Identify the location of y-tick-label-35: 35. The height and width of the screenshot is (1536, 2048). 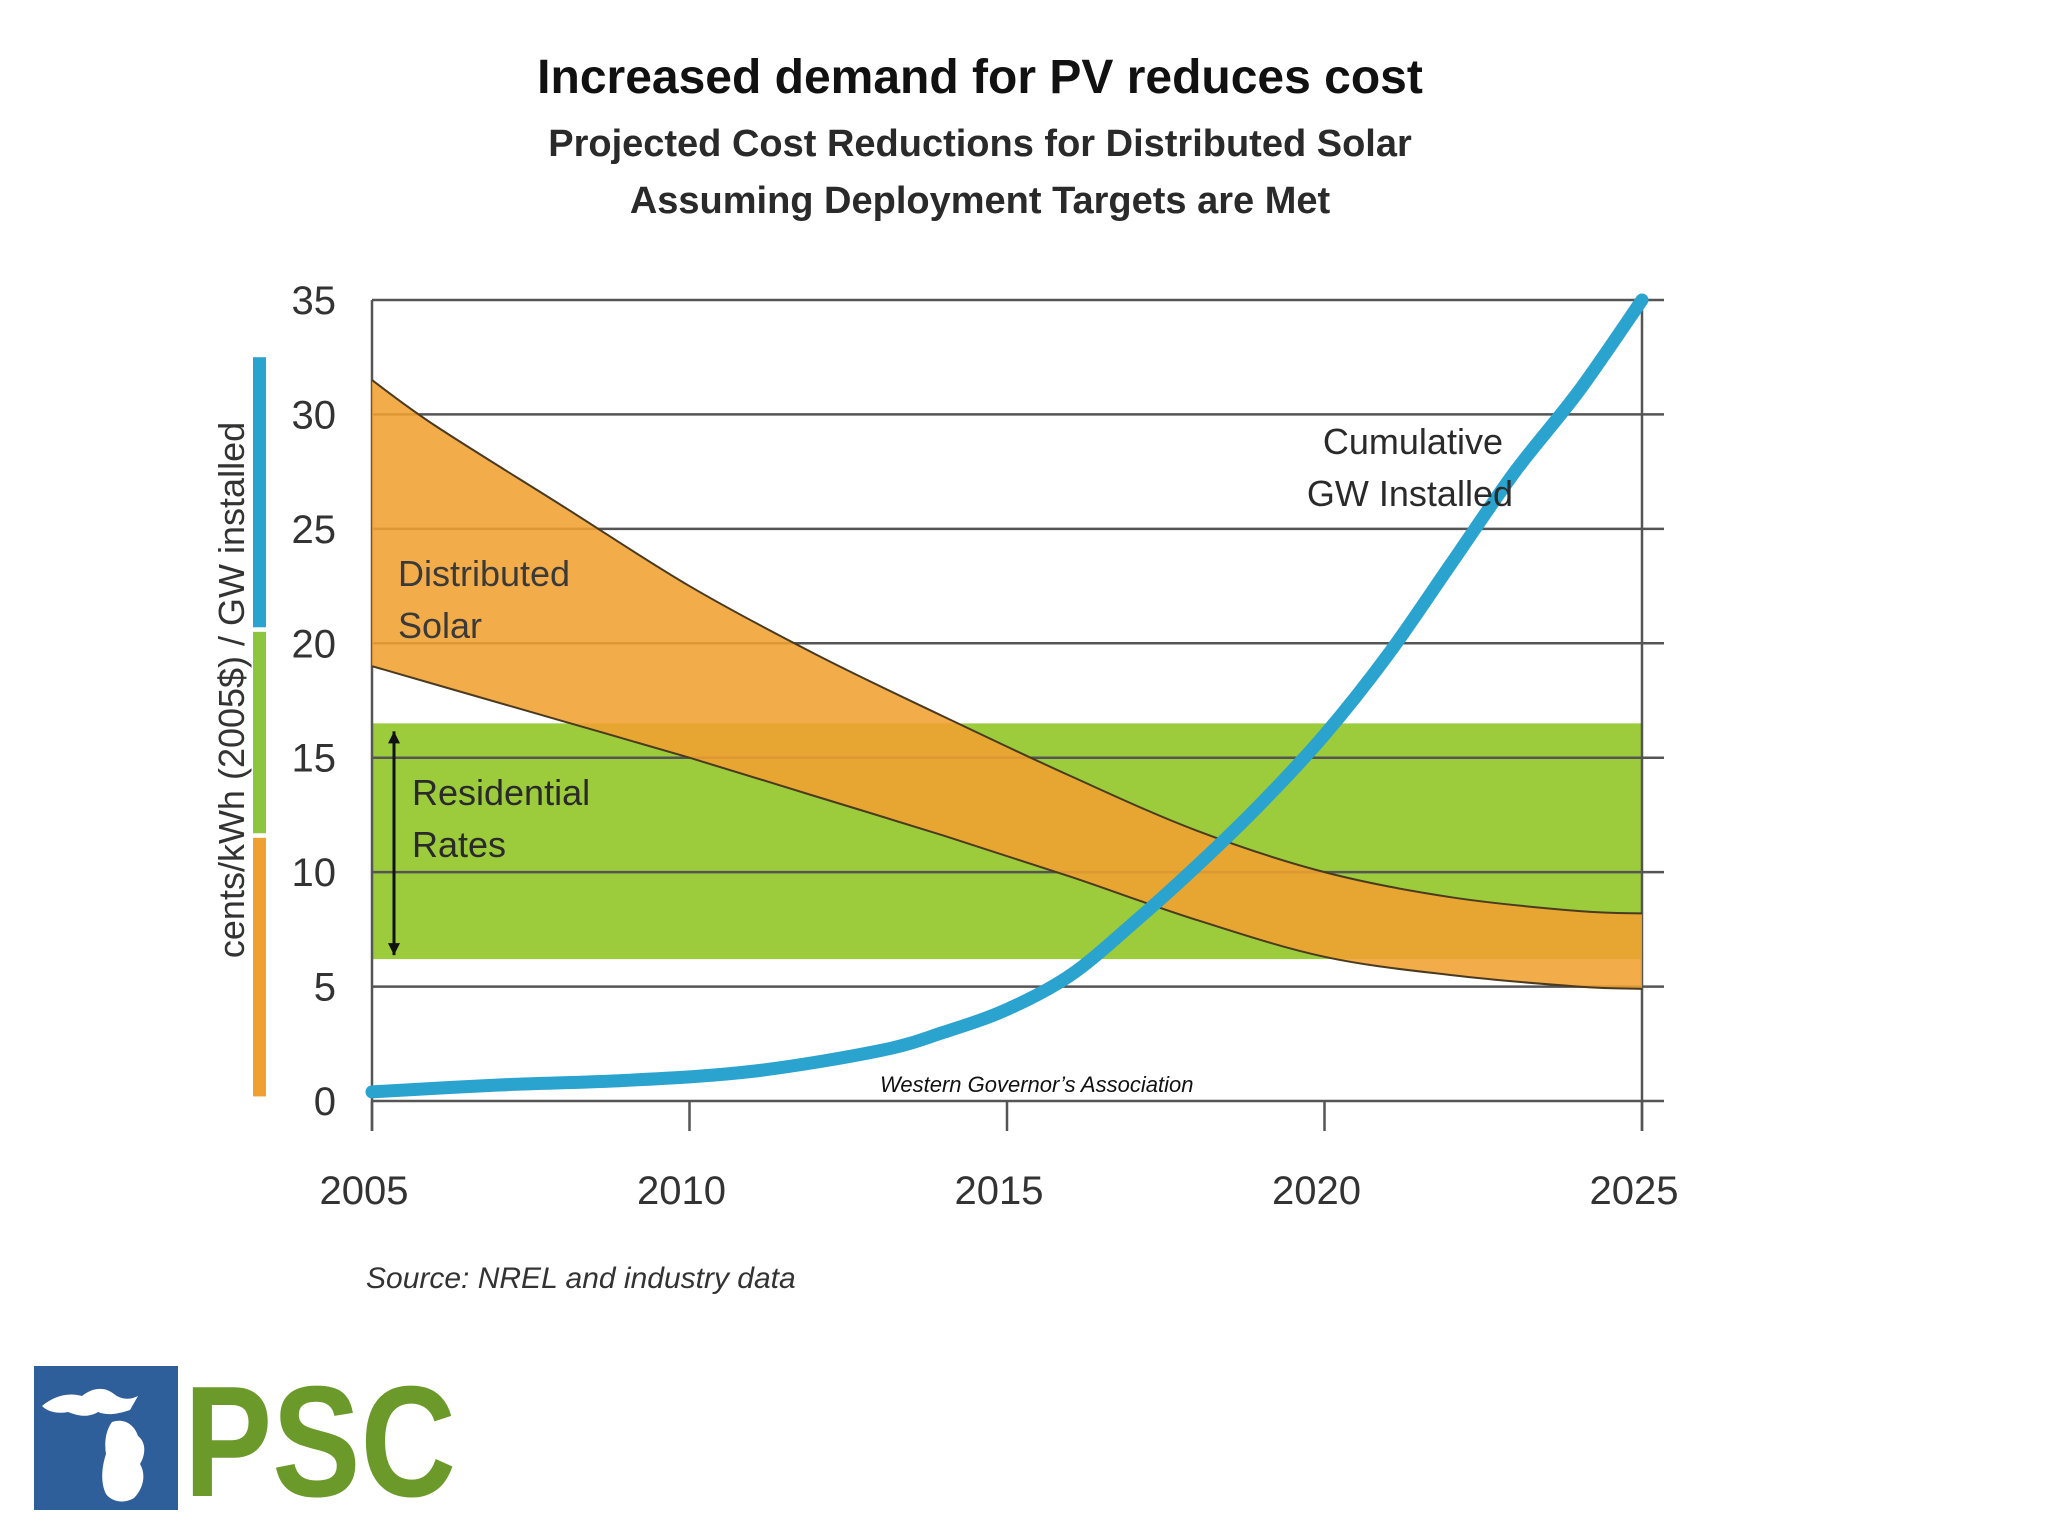
(314, 301).